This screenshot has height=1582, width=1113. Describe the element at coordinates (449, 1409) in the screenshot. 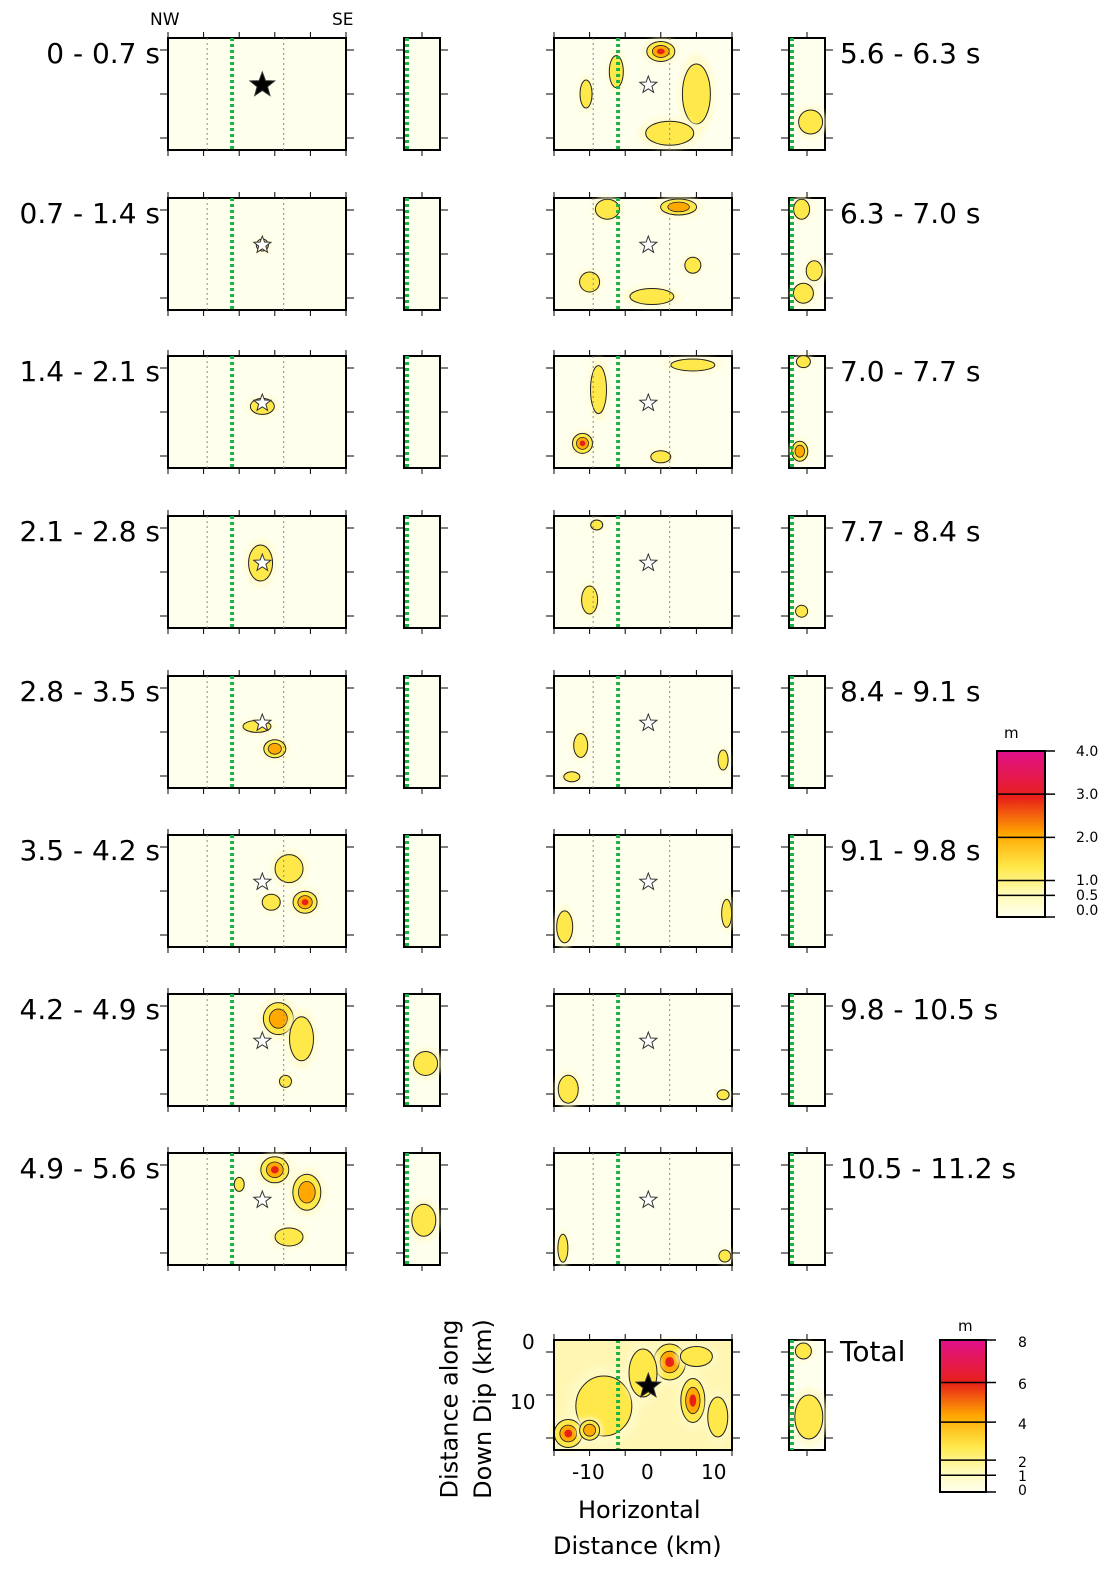

I see `y-axis-label: Distance along` at that location.